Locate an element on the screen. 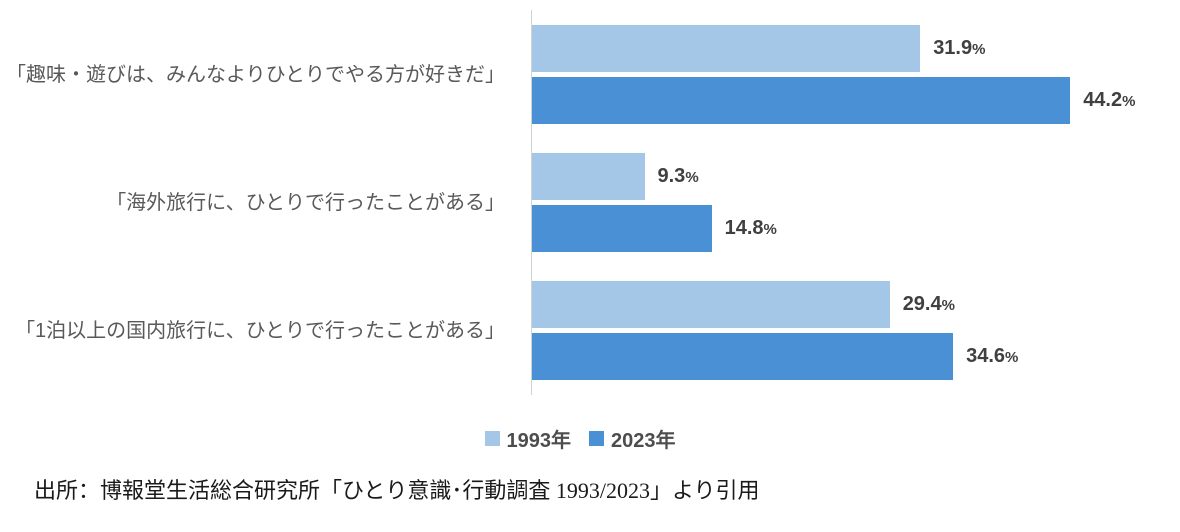 The image size is (1180, 532). bar-pair: 29.4% 34.6% is located at coordinates (774, 330).